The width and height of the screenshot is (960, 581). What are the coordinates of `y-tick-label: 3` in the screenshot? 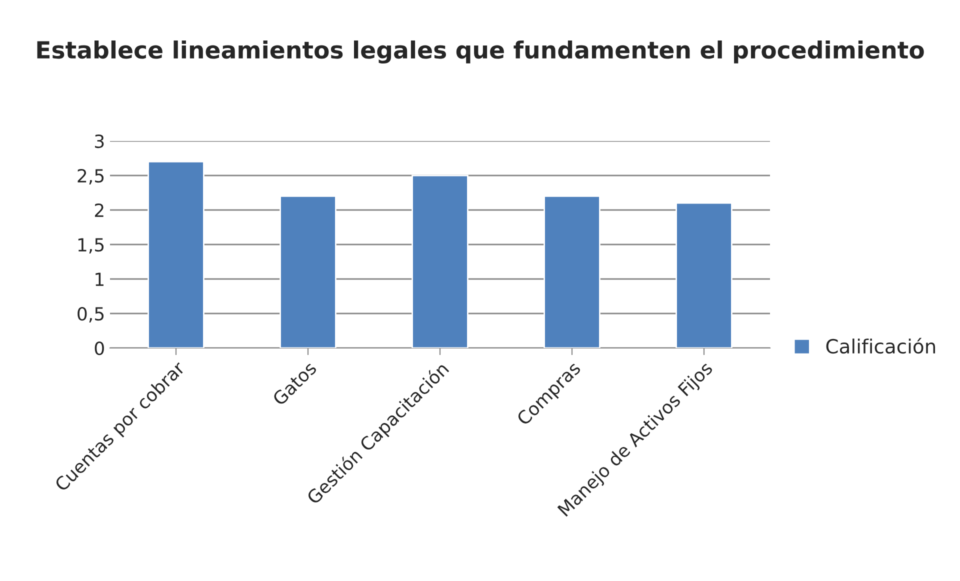 It's located at (99, 141).